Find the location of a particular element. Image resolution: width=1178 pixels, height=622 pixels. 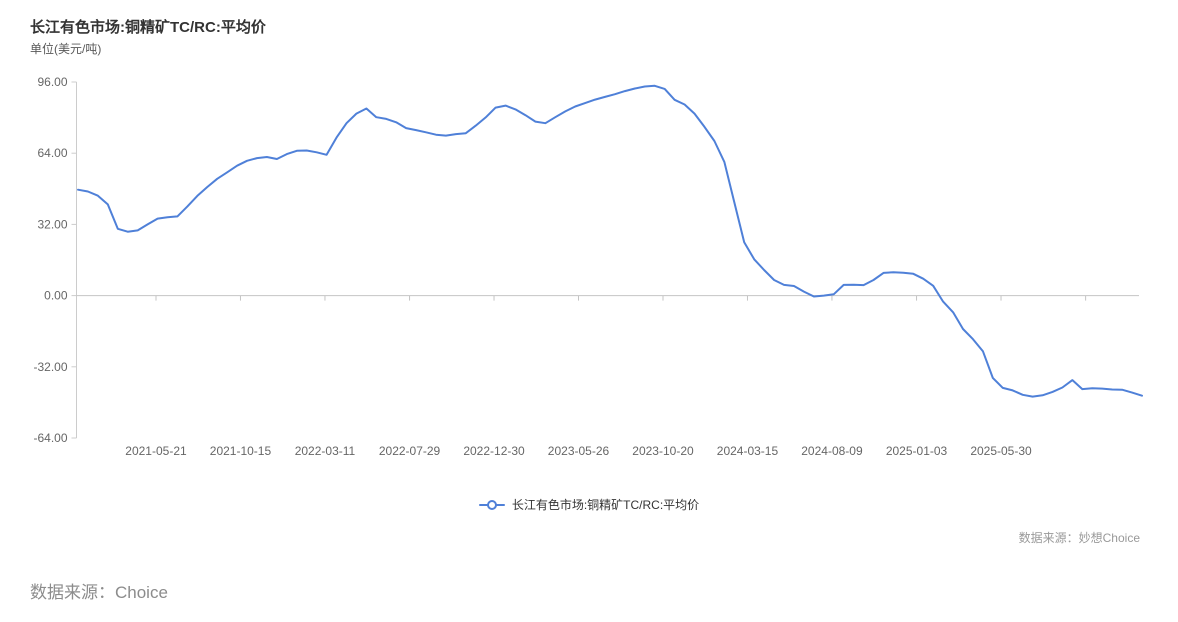

y-axis-tick-label: -32.00 is located at coordinates (50, 367).